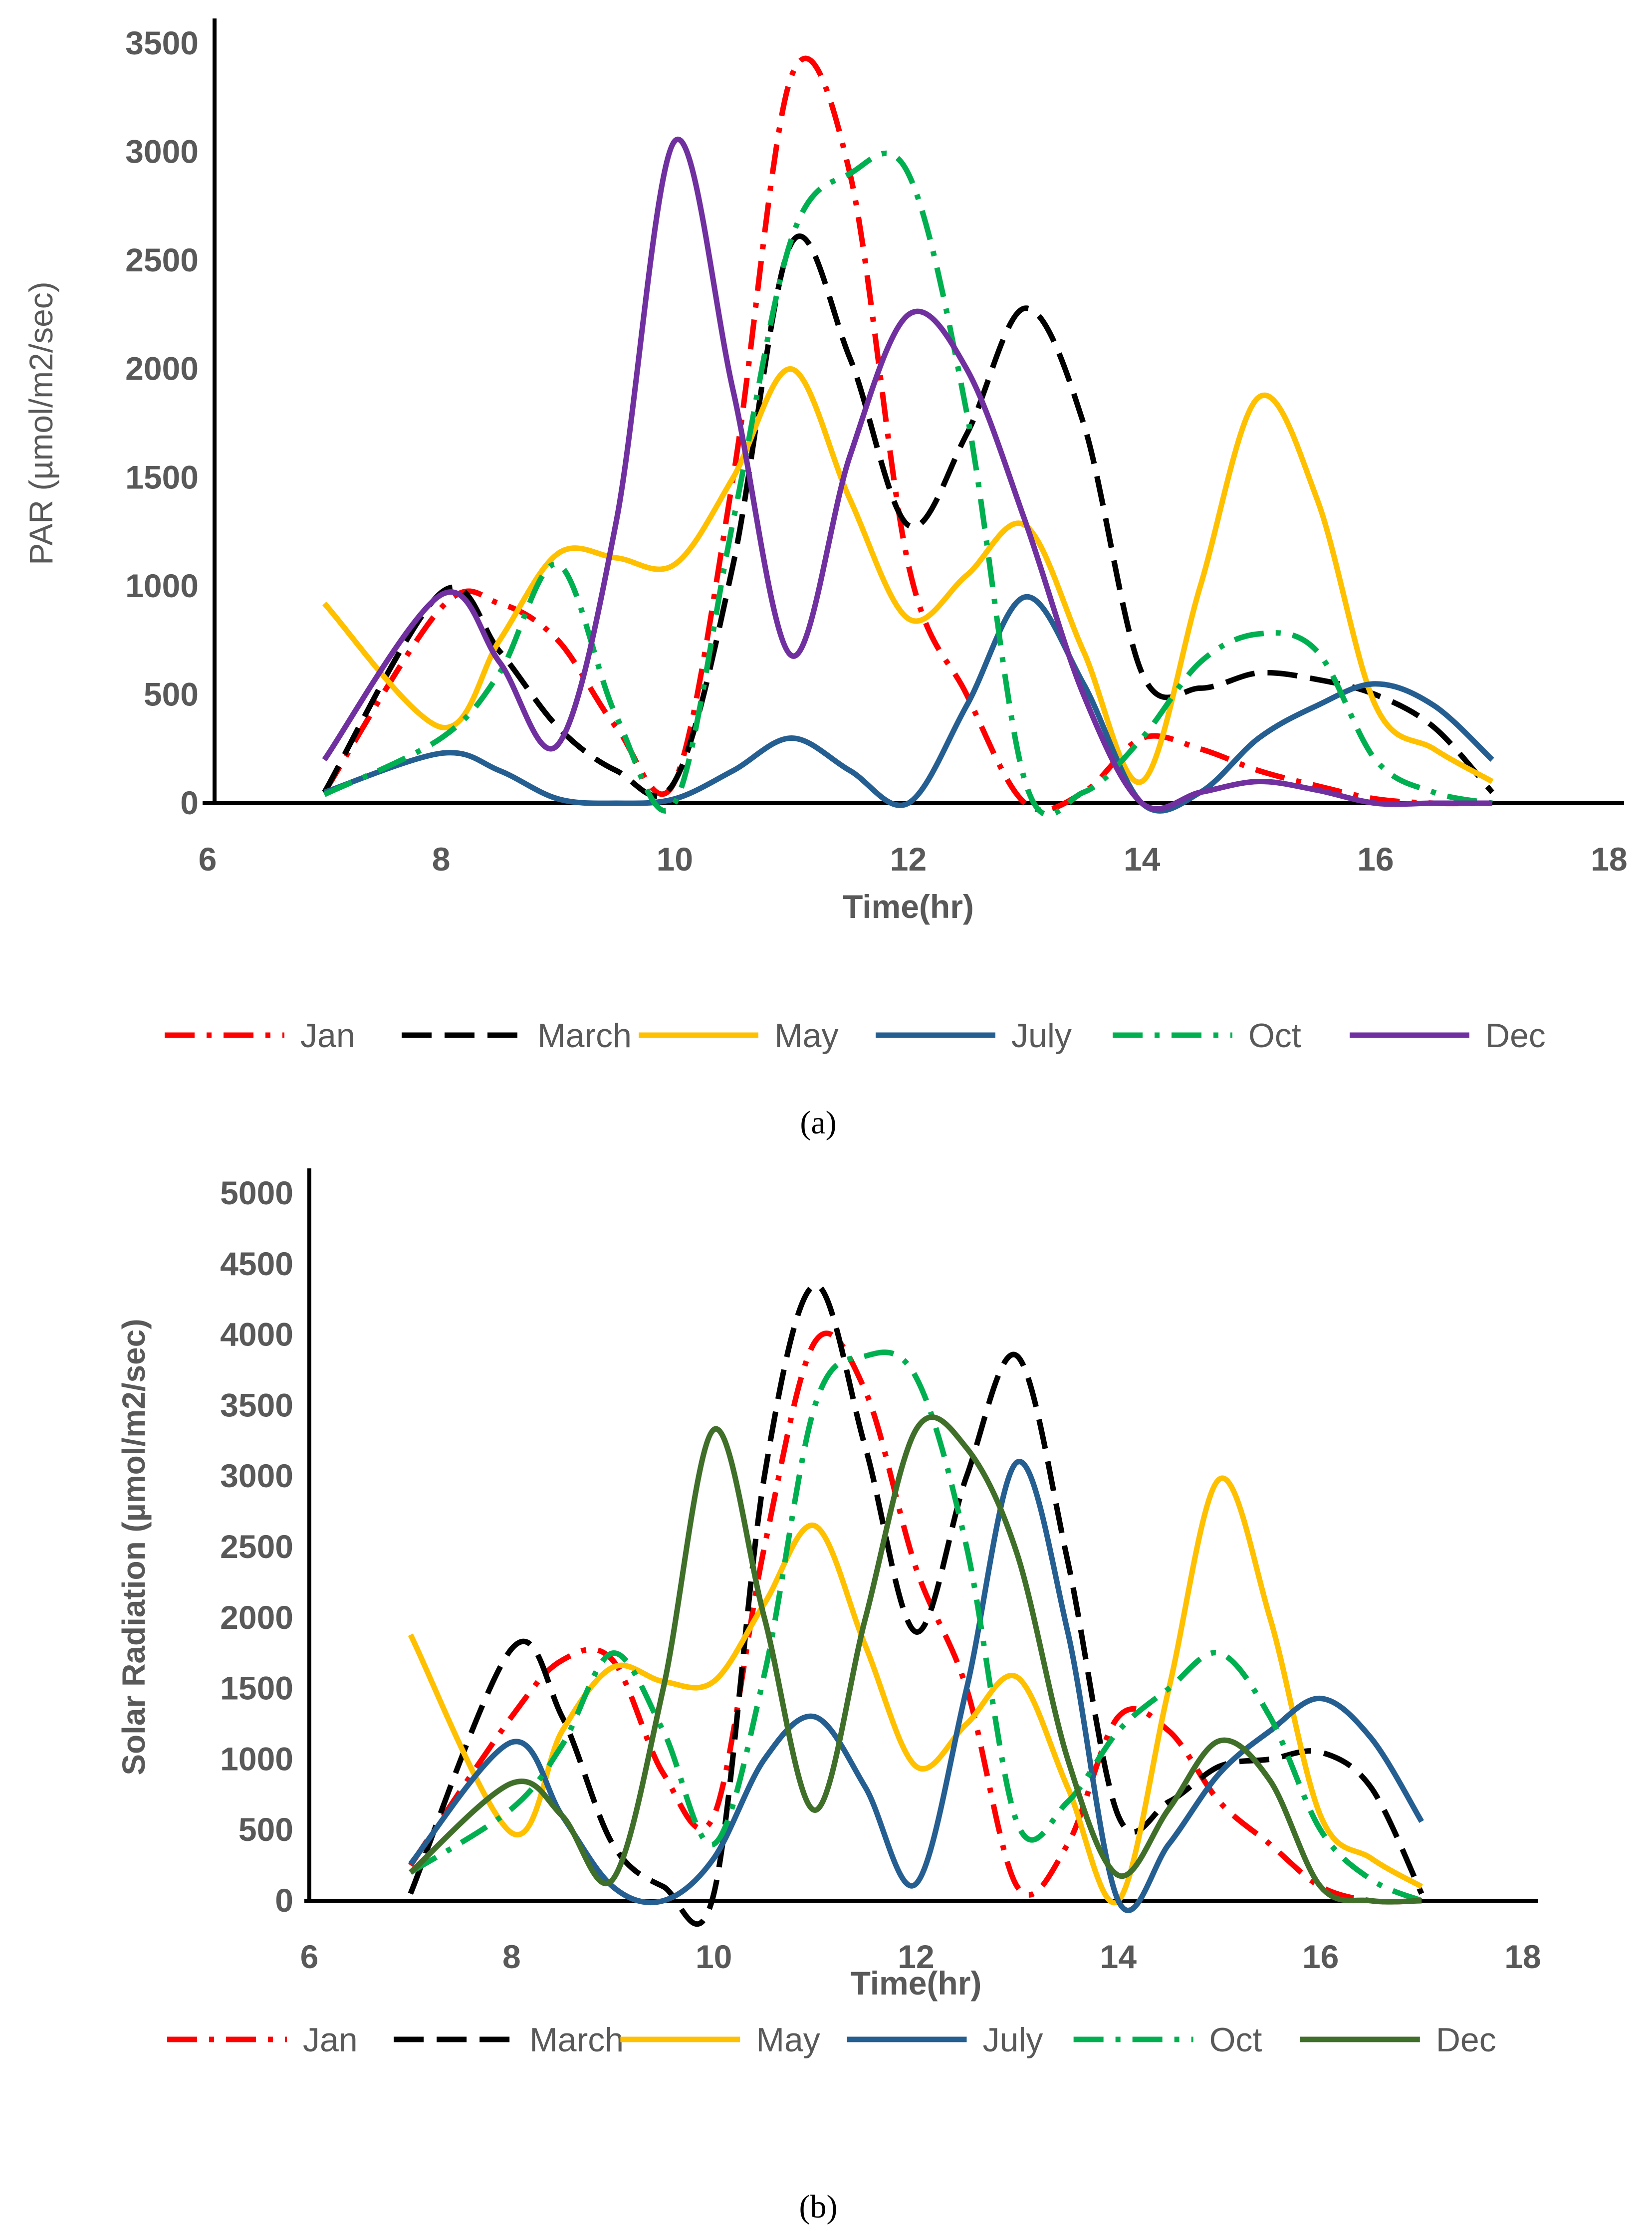 The width and height of the screenshot is (1652, 2231). What do you see at coordinates (818, 1123) in the screenshot?
I see `figure-caption: (a)` at bounding box center [818, 1123].